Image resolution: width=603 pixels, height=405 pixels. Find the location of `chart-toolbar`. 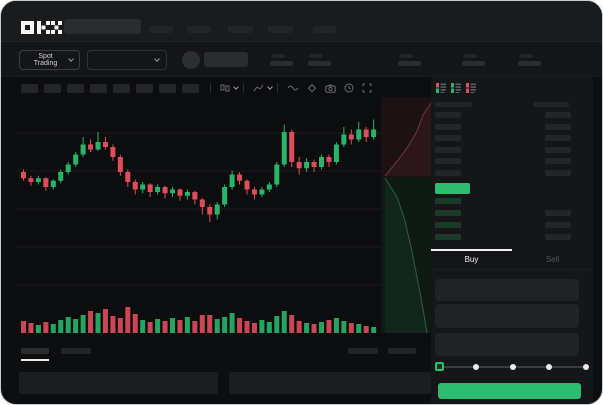

chart-toolbar is located at coordinates (223, 88).